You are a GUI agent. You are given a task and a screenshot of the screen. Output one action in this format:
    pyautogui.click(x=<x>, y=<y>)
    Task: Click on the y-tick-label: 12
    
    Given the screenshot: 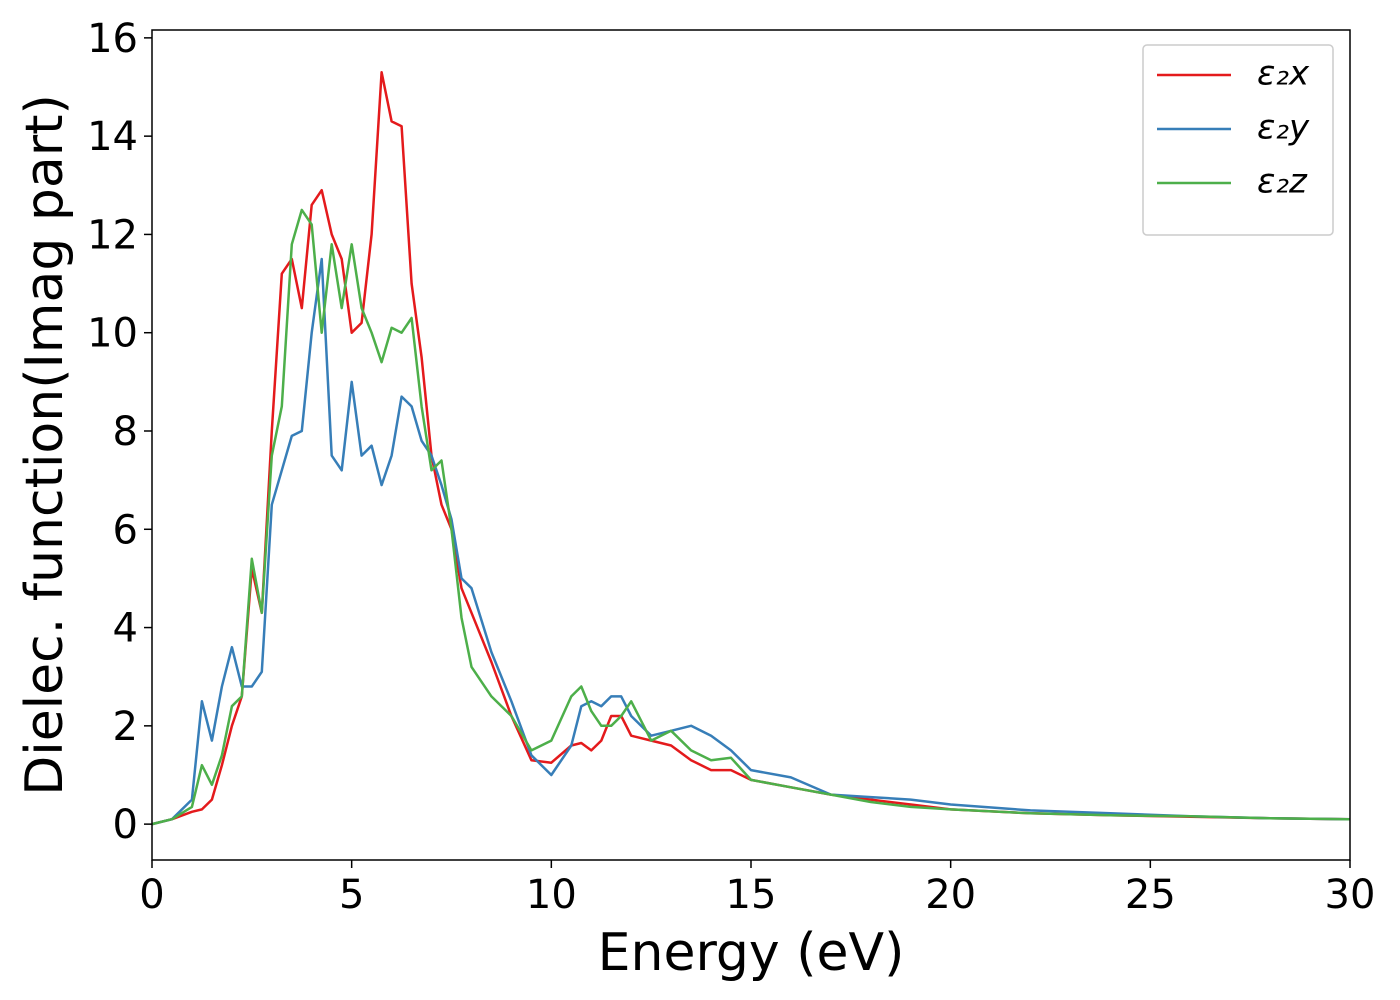 What is the action you would take?
    pyautogui.click(x=112, y=235)
    